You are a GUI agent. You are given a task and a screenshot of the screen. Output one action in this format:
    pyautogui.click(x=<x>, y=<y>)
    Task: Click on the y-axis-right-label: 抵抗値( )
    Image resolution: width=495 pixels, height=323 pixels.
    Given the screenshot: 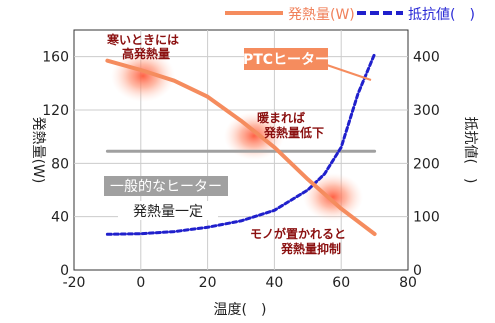 What is the action you would take?
    pyautogui.click(x=470, y=150)
    